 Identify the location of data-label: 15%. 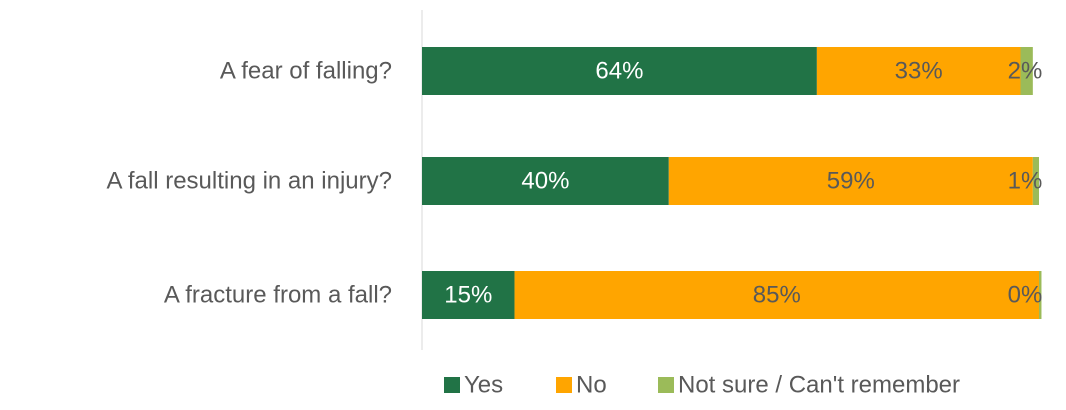
(468, 295).